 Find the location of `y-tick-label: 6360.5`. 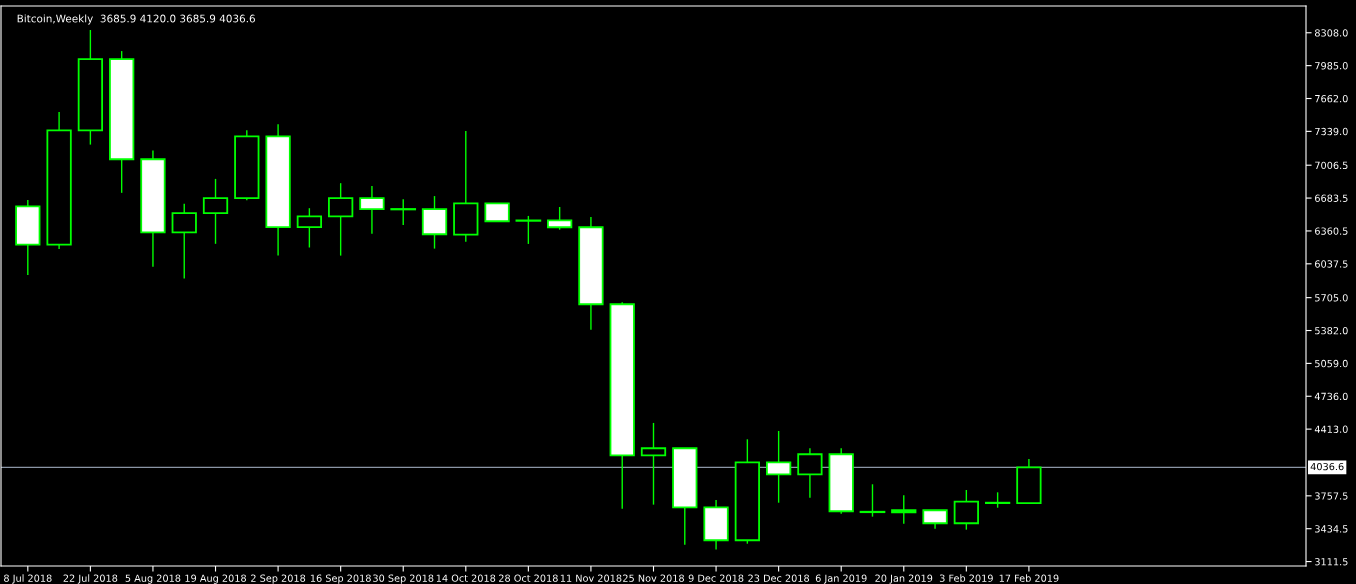

y-tick-label: 6360.5 is located at coordinates (1331, 231).